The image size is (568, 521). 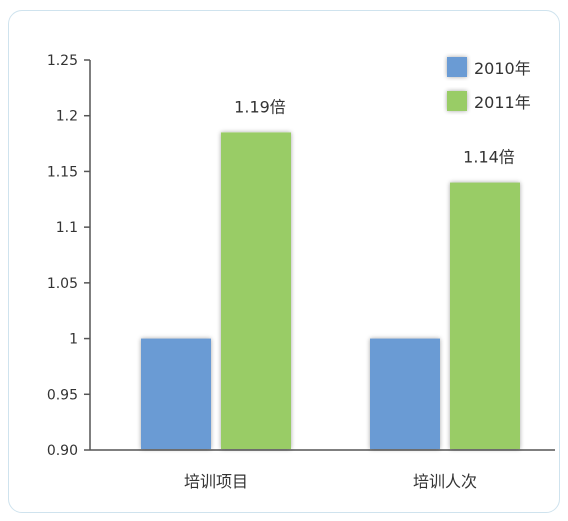 What do you see at coordinates (502, 68) in the screenshot?
I see `legend-label-2010: 2010年` at bounding box center [502, 68].